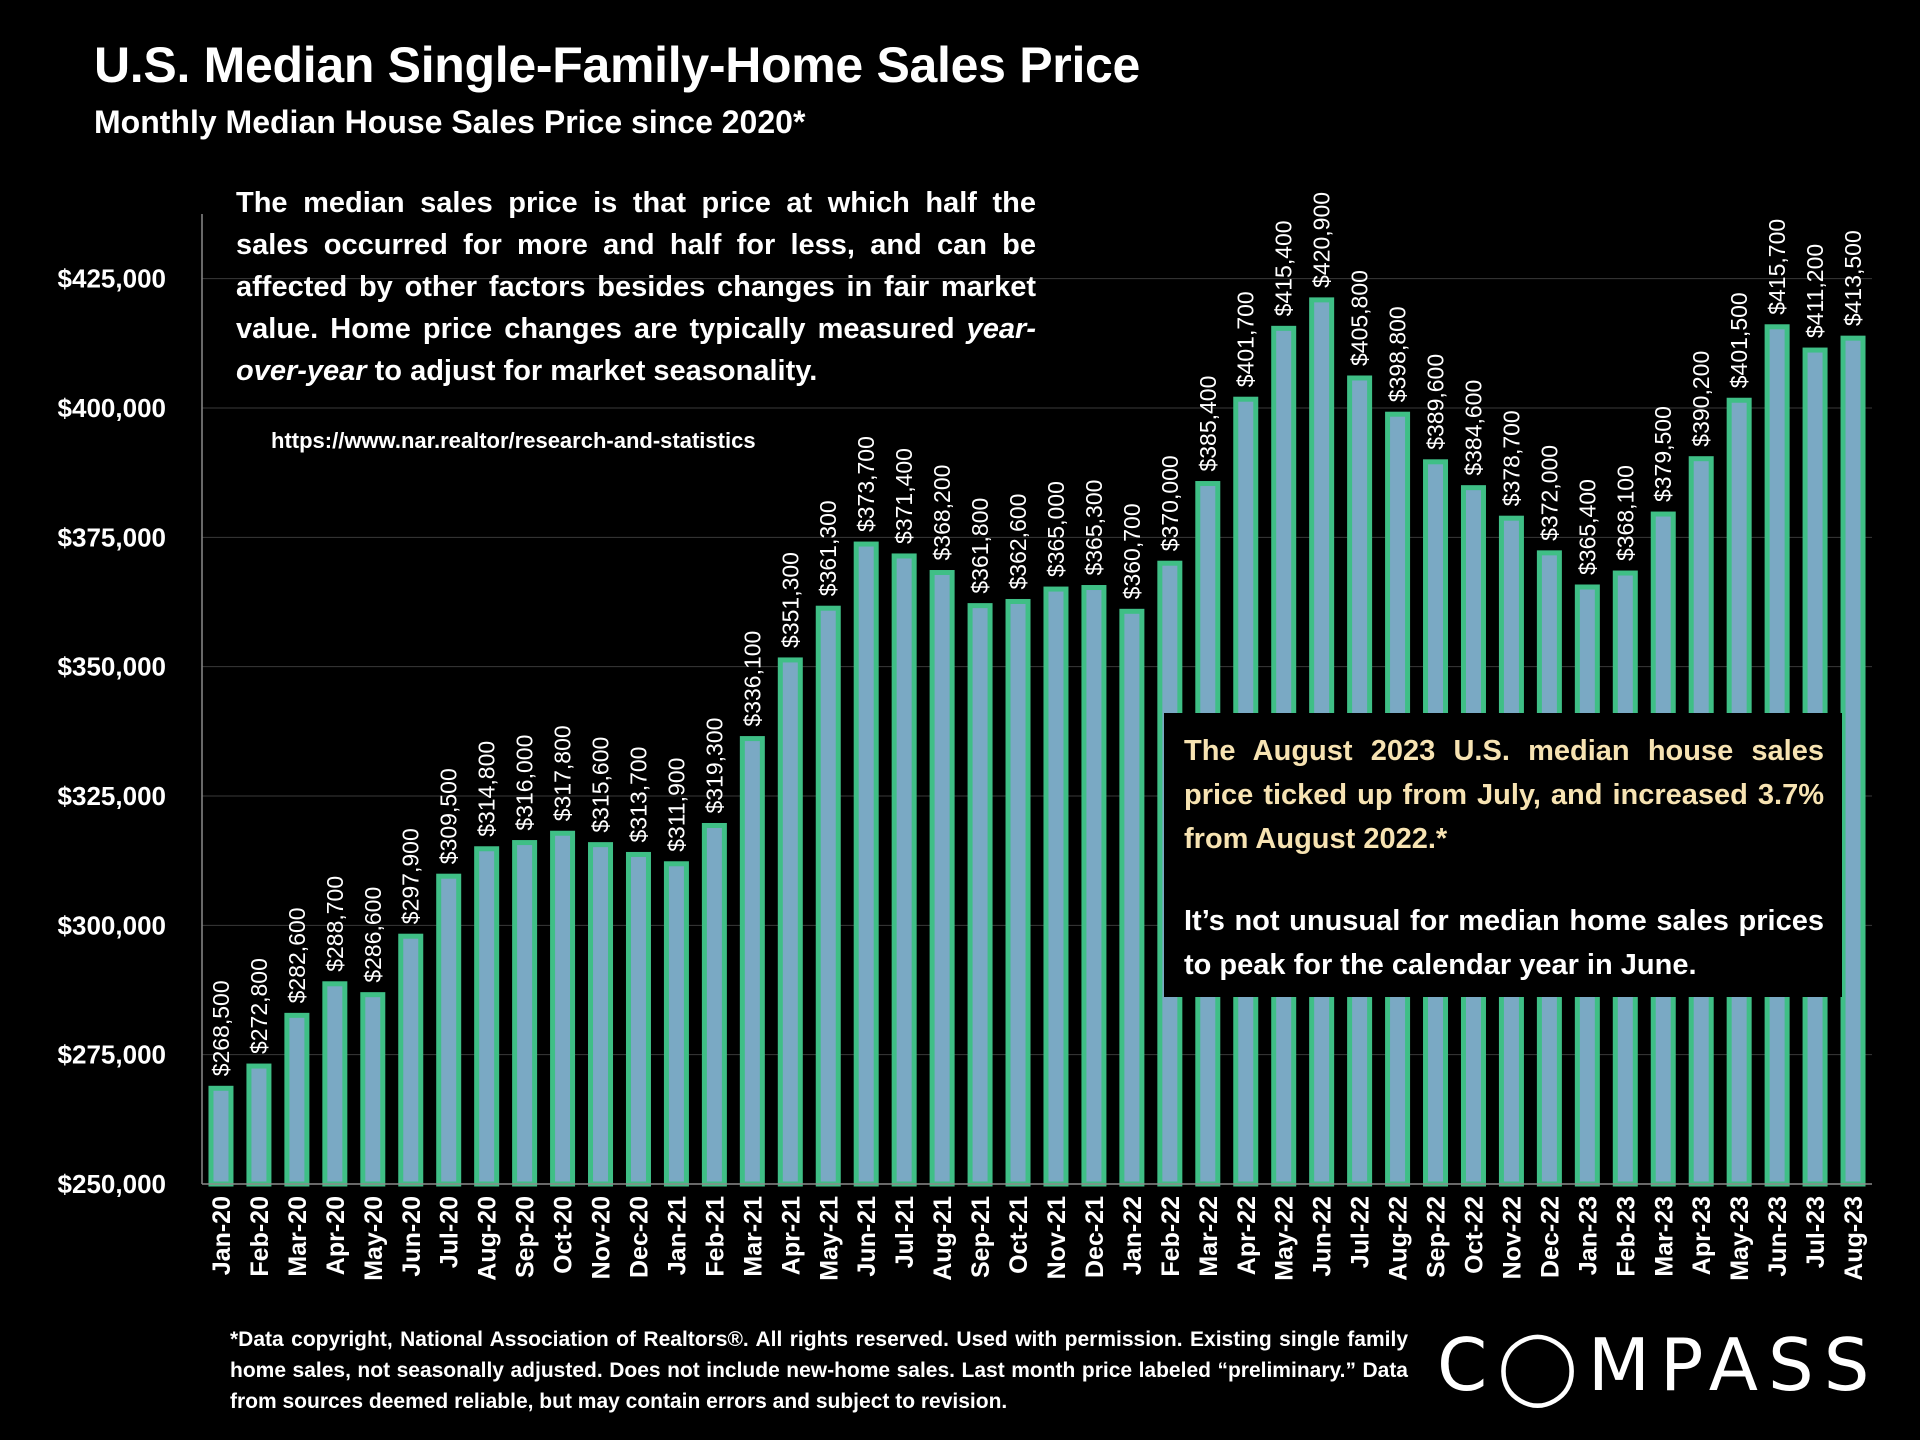 This screenshot has width=1920, height=1440. Describe the element at coordinates (904, 496) in the screenshot. I see `bar-value-label: $371,400` at that location.